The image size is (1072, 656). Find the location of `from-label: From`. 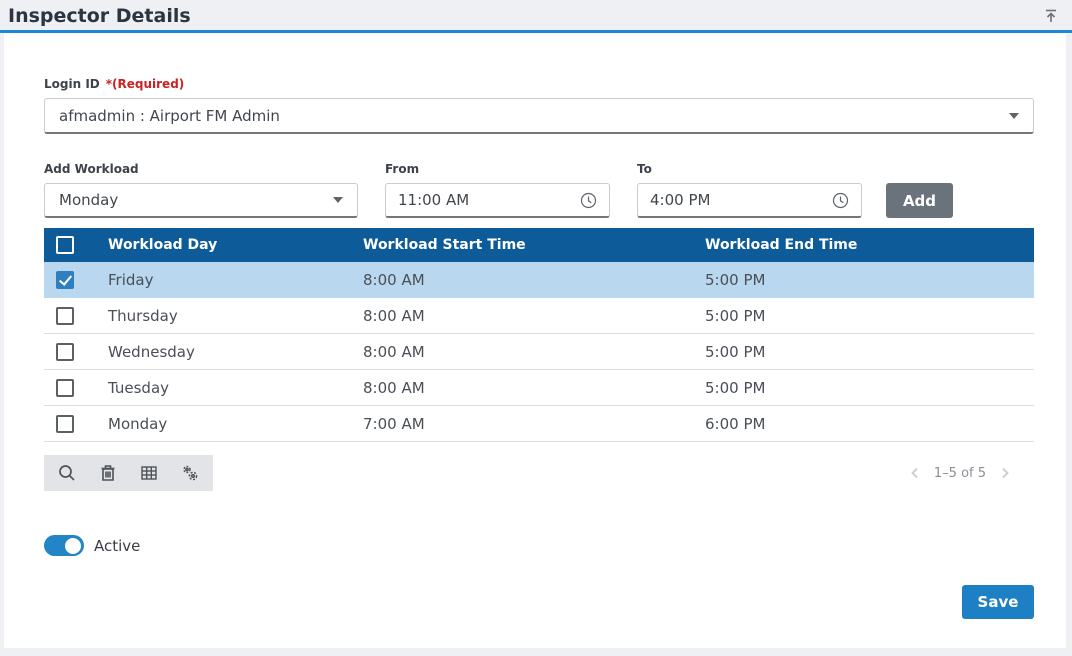

from-label: From is located at coordinates (402, 169).